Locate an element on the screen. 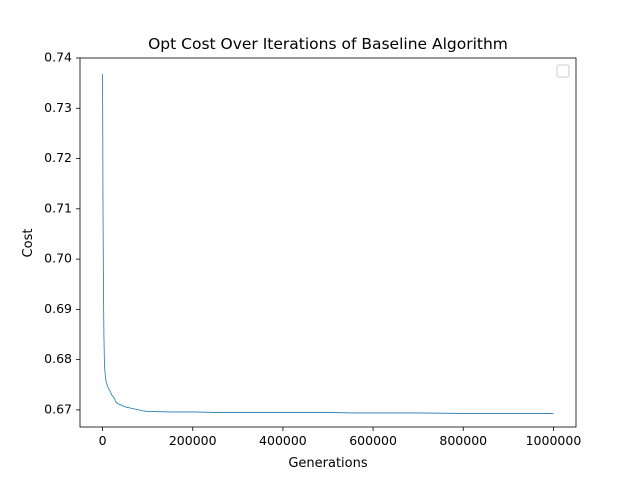 This screenshot has width=640, height=480. x-tick-label: 200000 is located at coordinates (193, 440).